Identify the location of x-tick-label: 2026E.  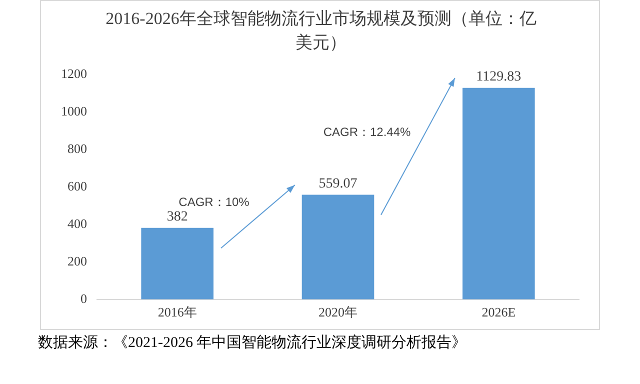
(499, 312).